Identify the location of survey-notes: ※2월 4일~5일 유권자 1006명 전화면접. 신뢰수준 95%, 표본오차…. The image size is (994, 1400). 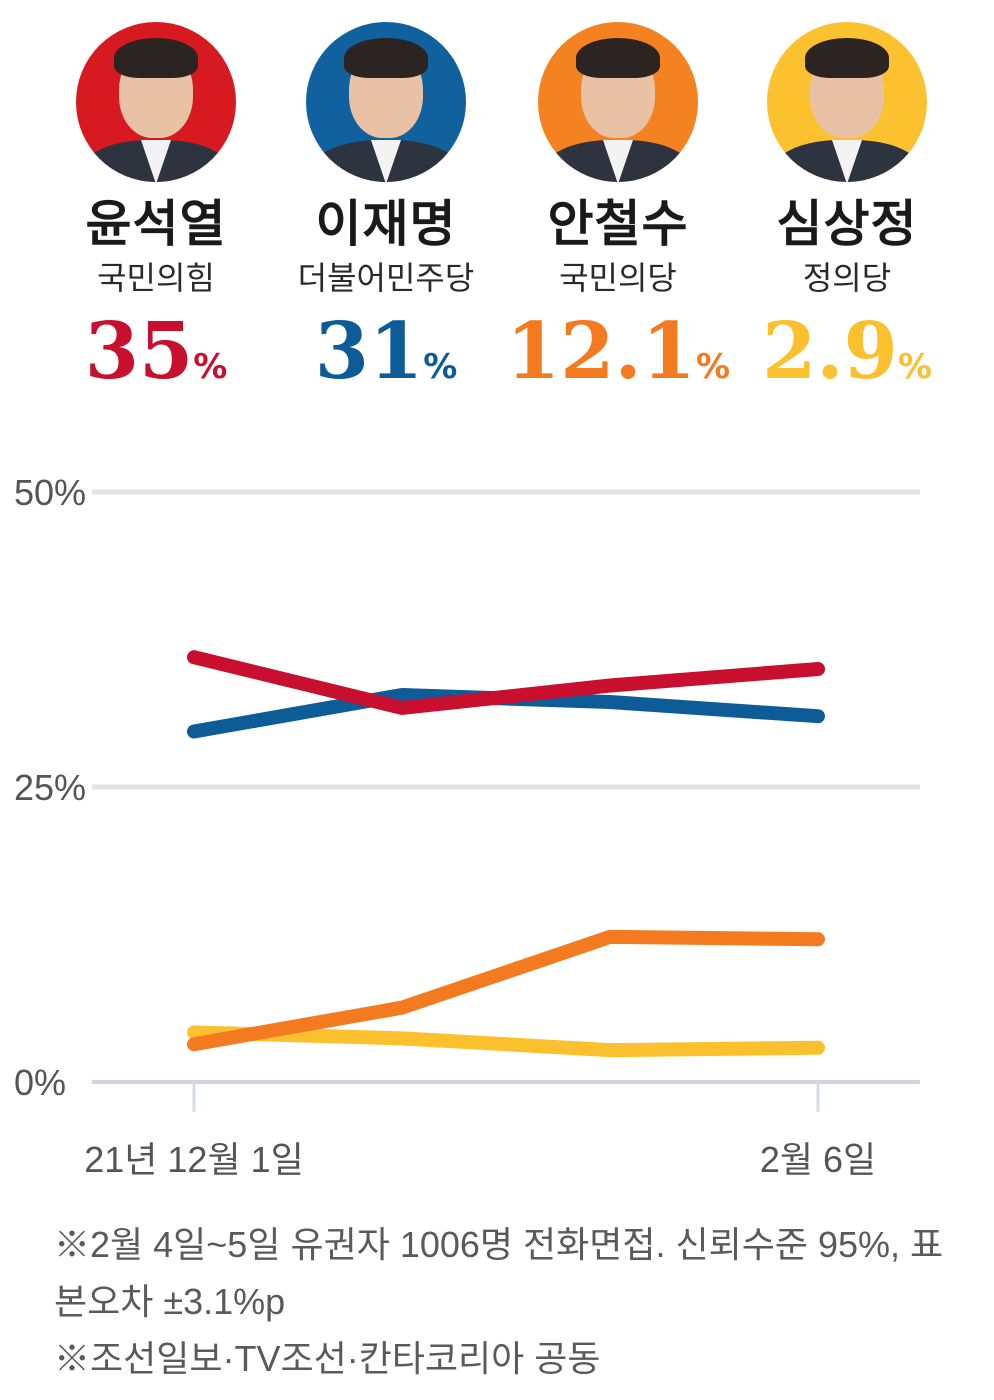
(504, 1301).